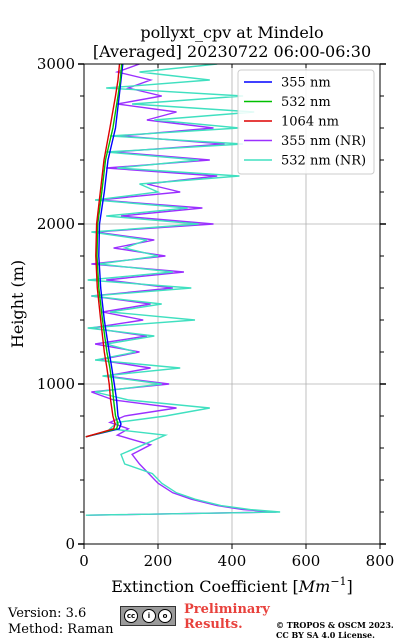  Describe the element at coordinates (310, 122) in the screenshot. I see `legend-label: 1064 nm` at that location.